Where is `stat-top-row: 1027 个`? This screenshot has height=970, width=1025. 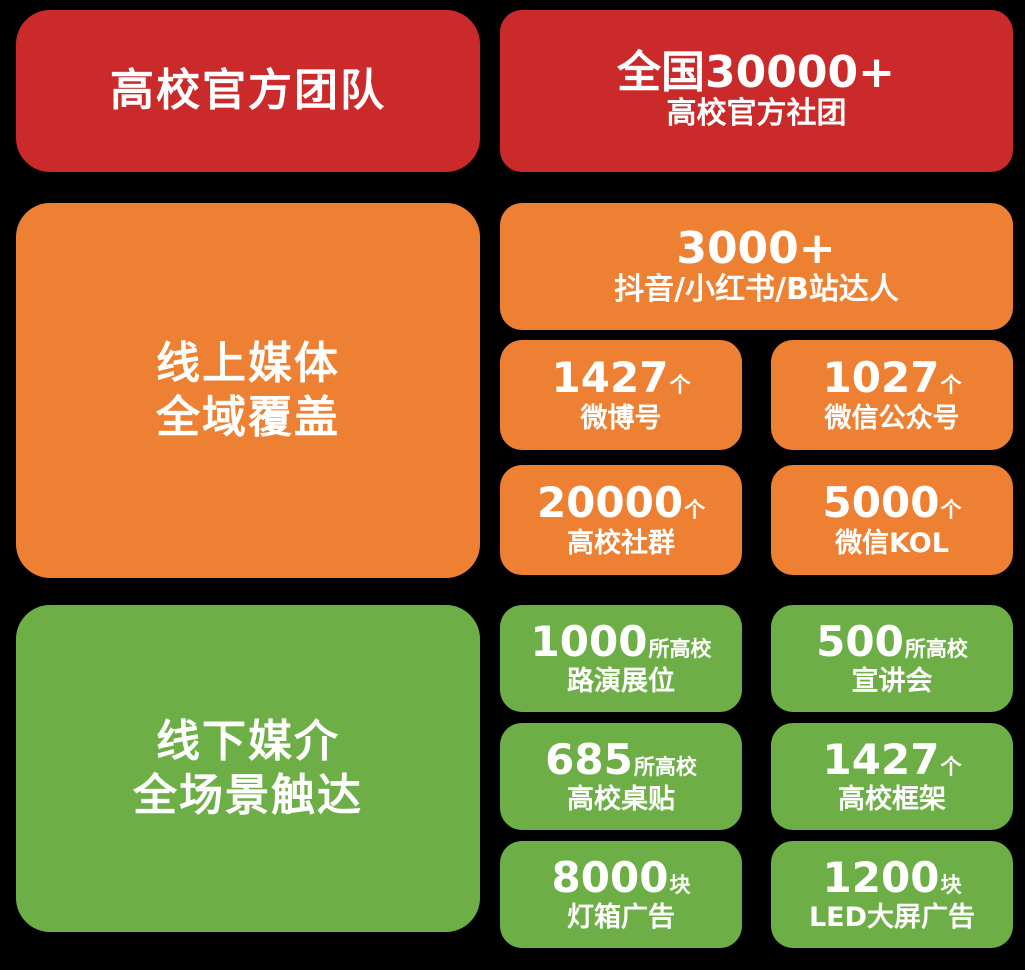 stat-top-row: 1027 个 is located at coordinates (892, 378).